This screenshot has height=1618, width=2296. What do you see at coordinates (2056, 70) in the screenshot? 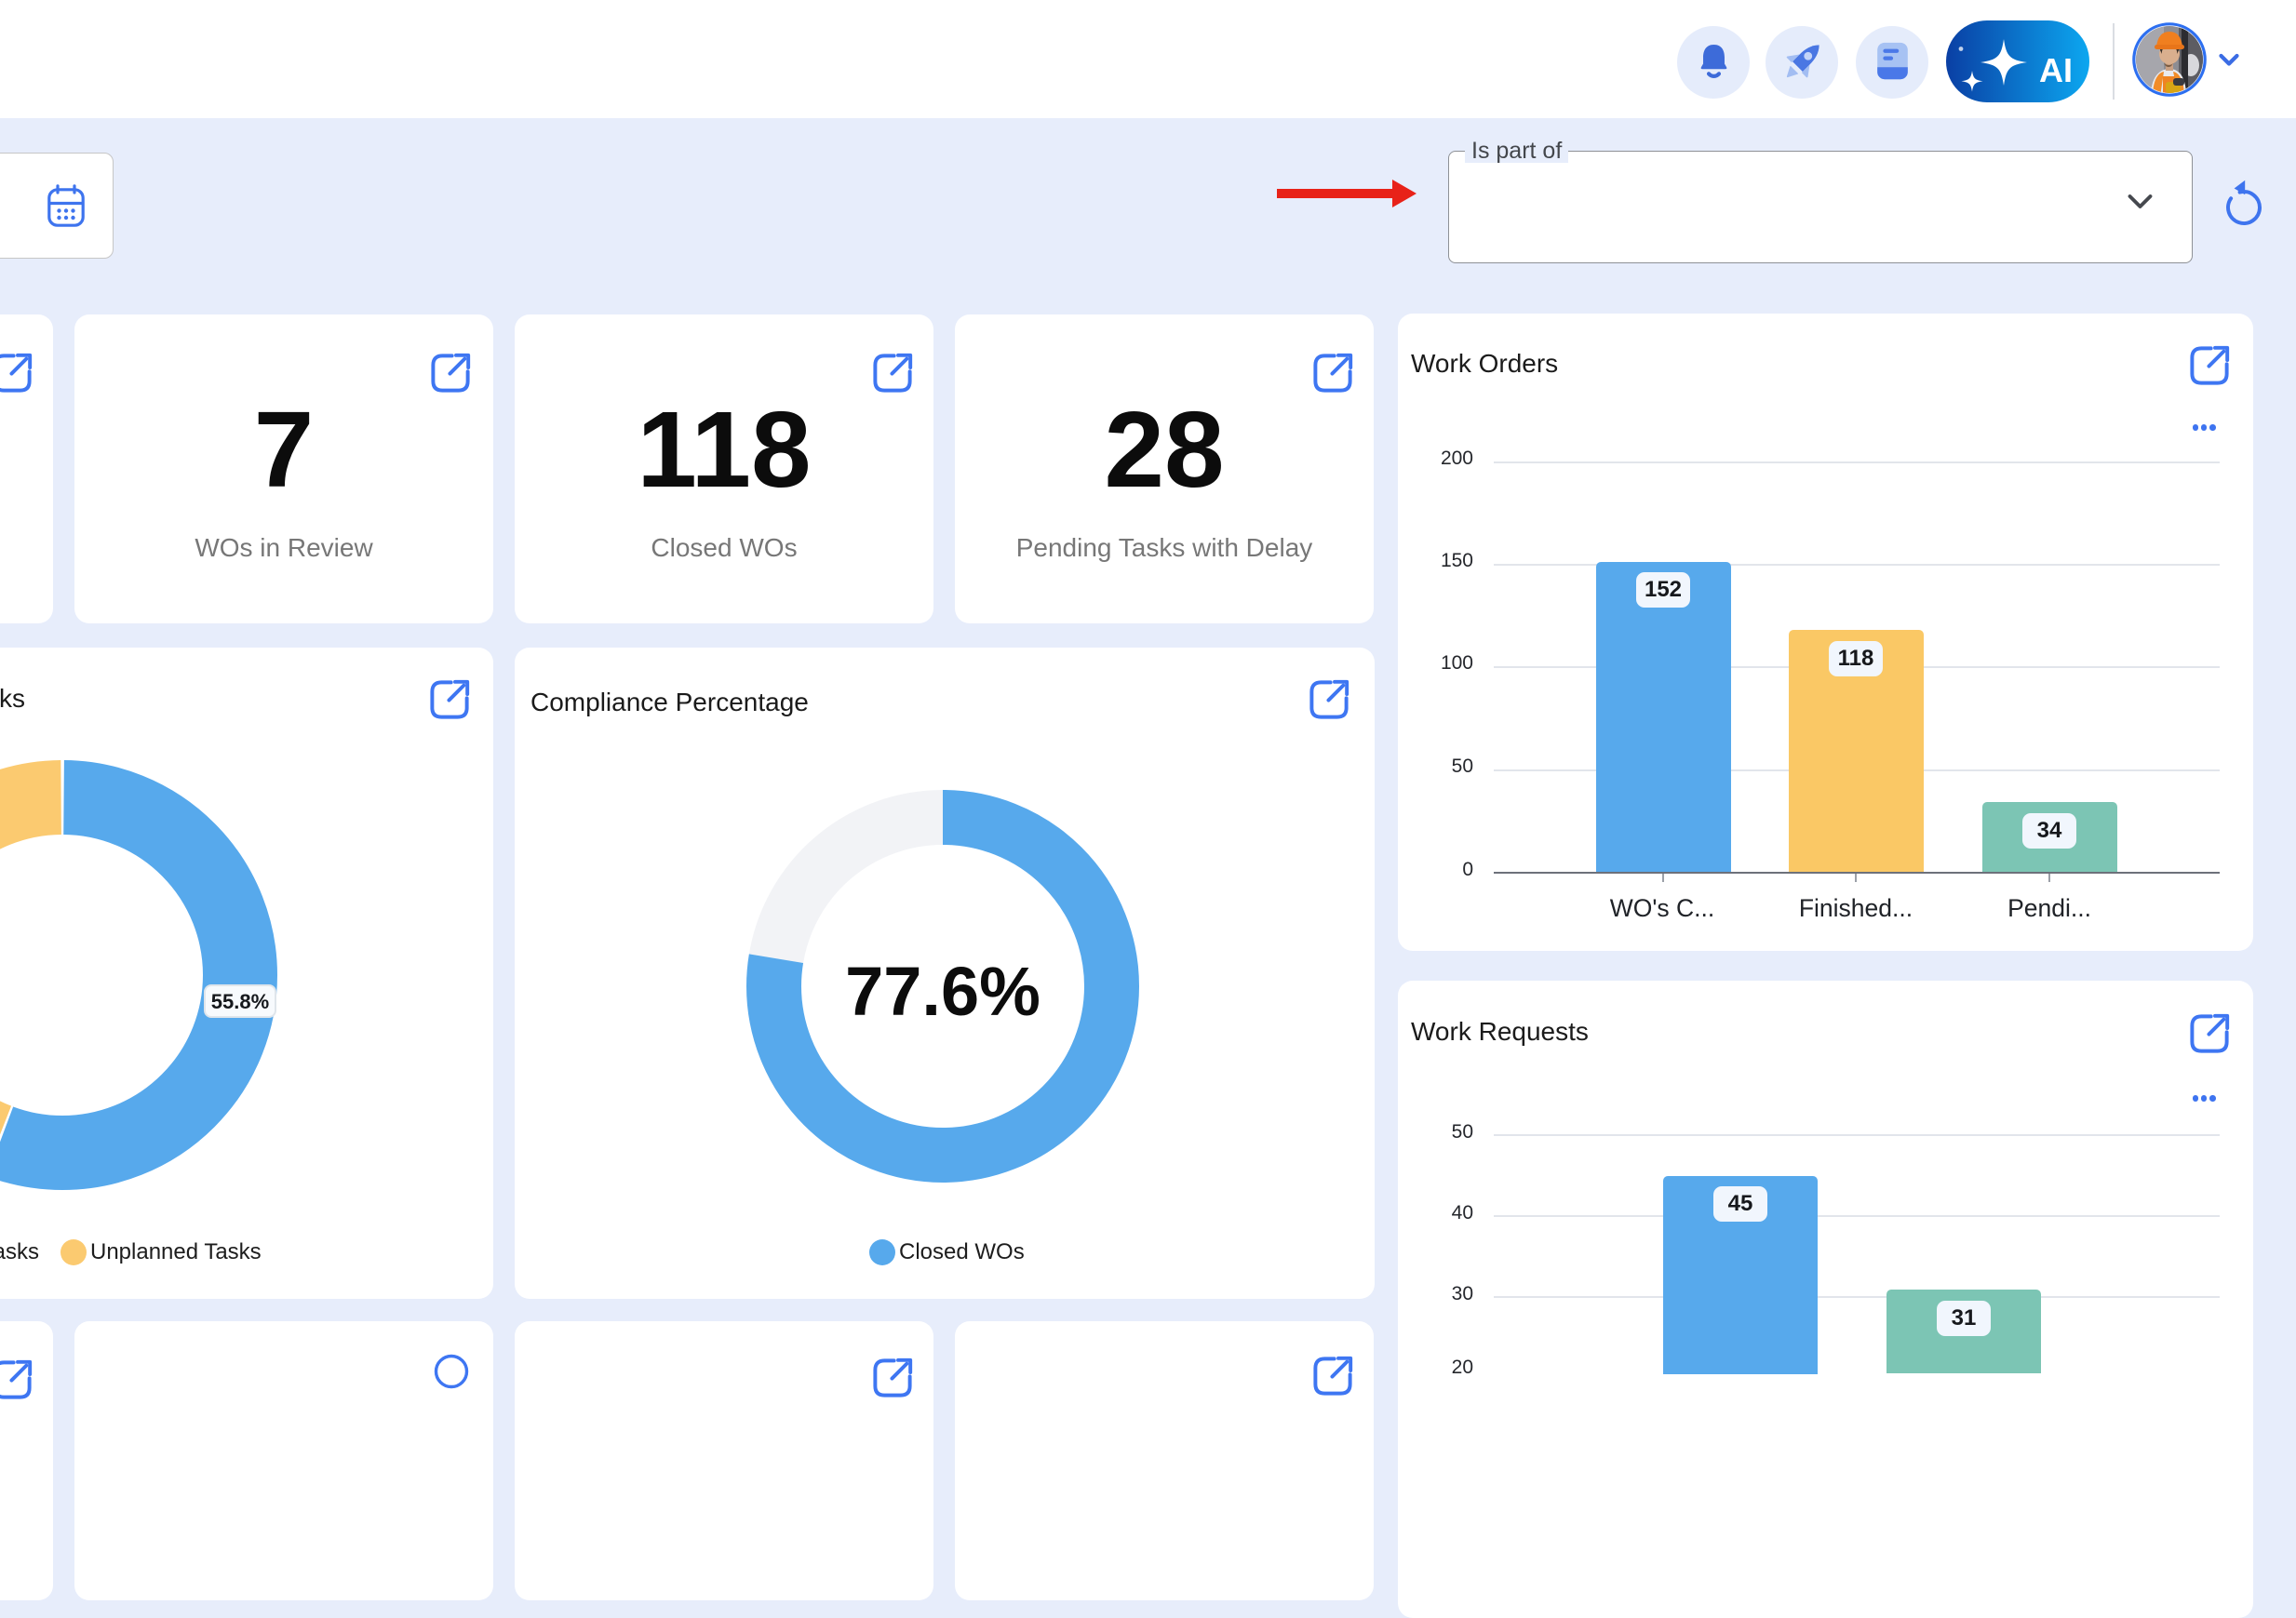
I see `svg-text: AI` at bounding box center [2056, 70].